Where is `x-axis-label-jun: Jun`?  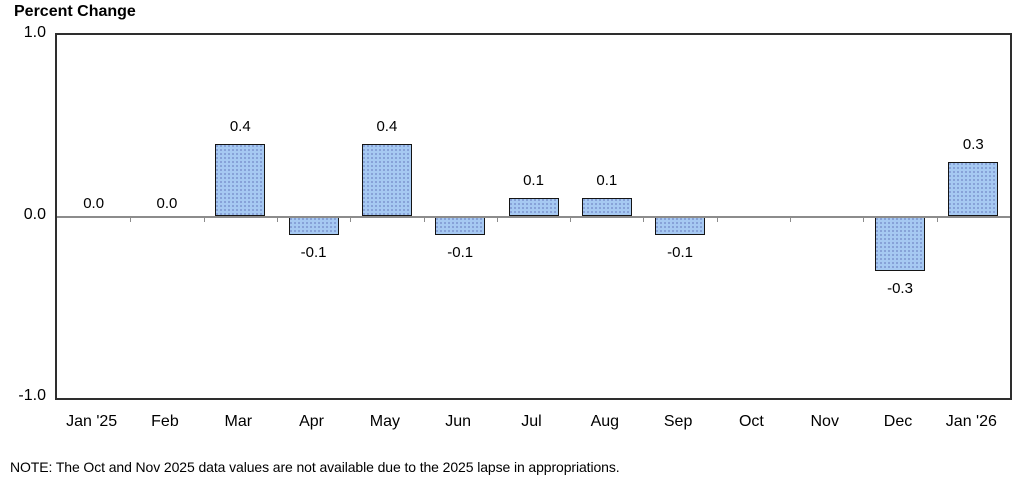
x-axis-label-jun: Jun is located at coordinates (458, 421).